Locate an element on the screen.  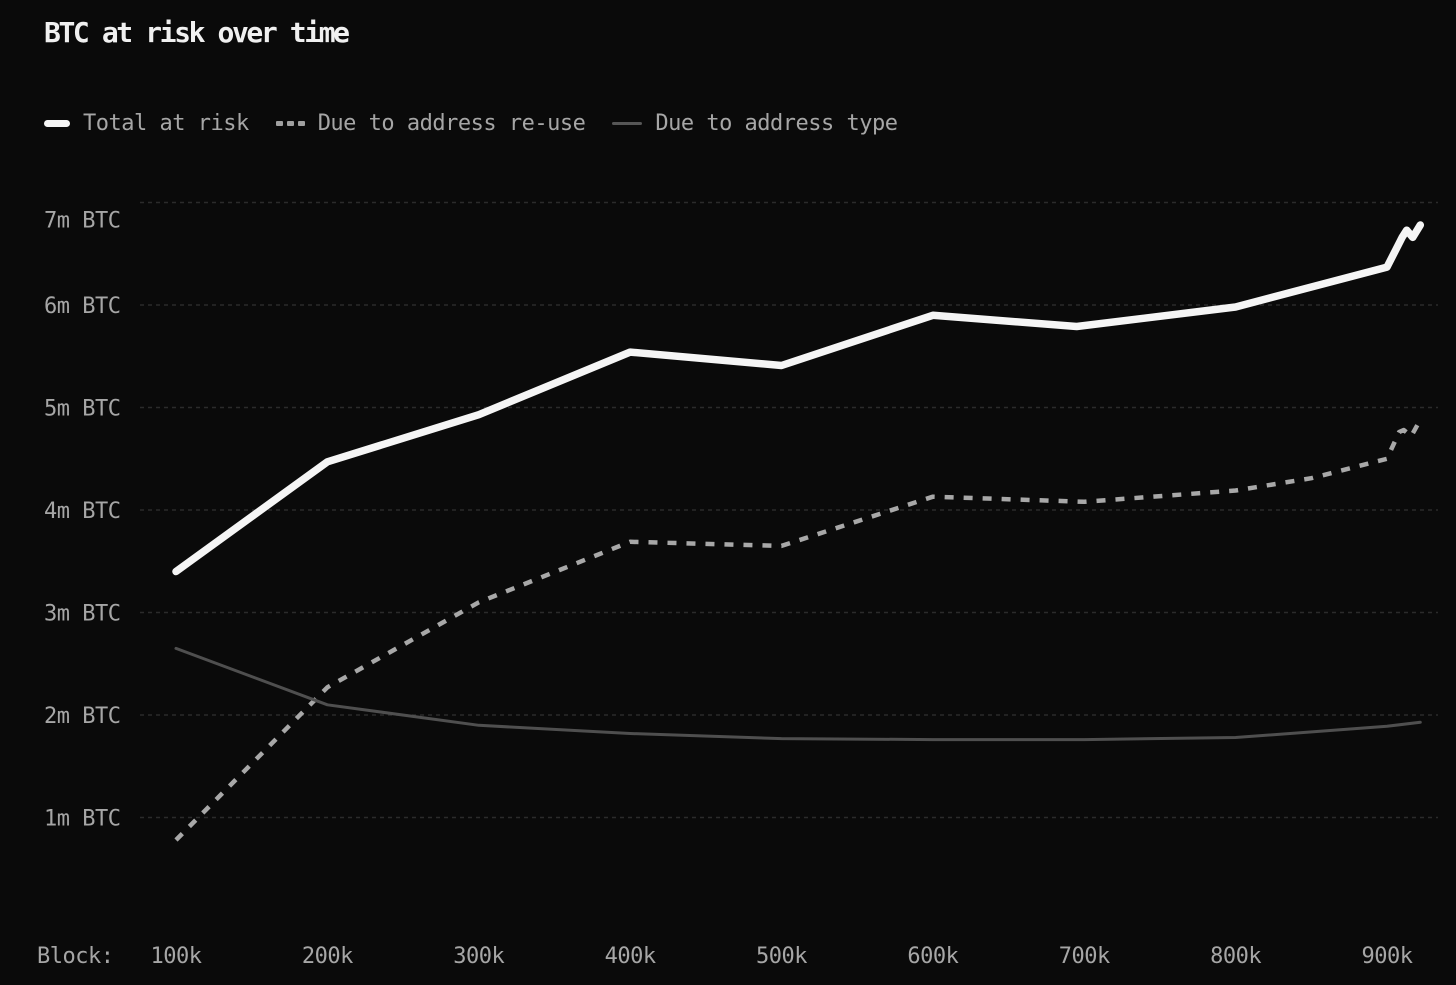
x-tick-label: 100k is located at coordinates (176, 956).